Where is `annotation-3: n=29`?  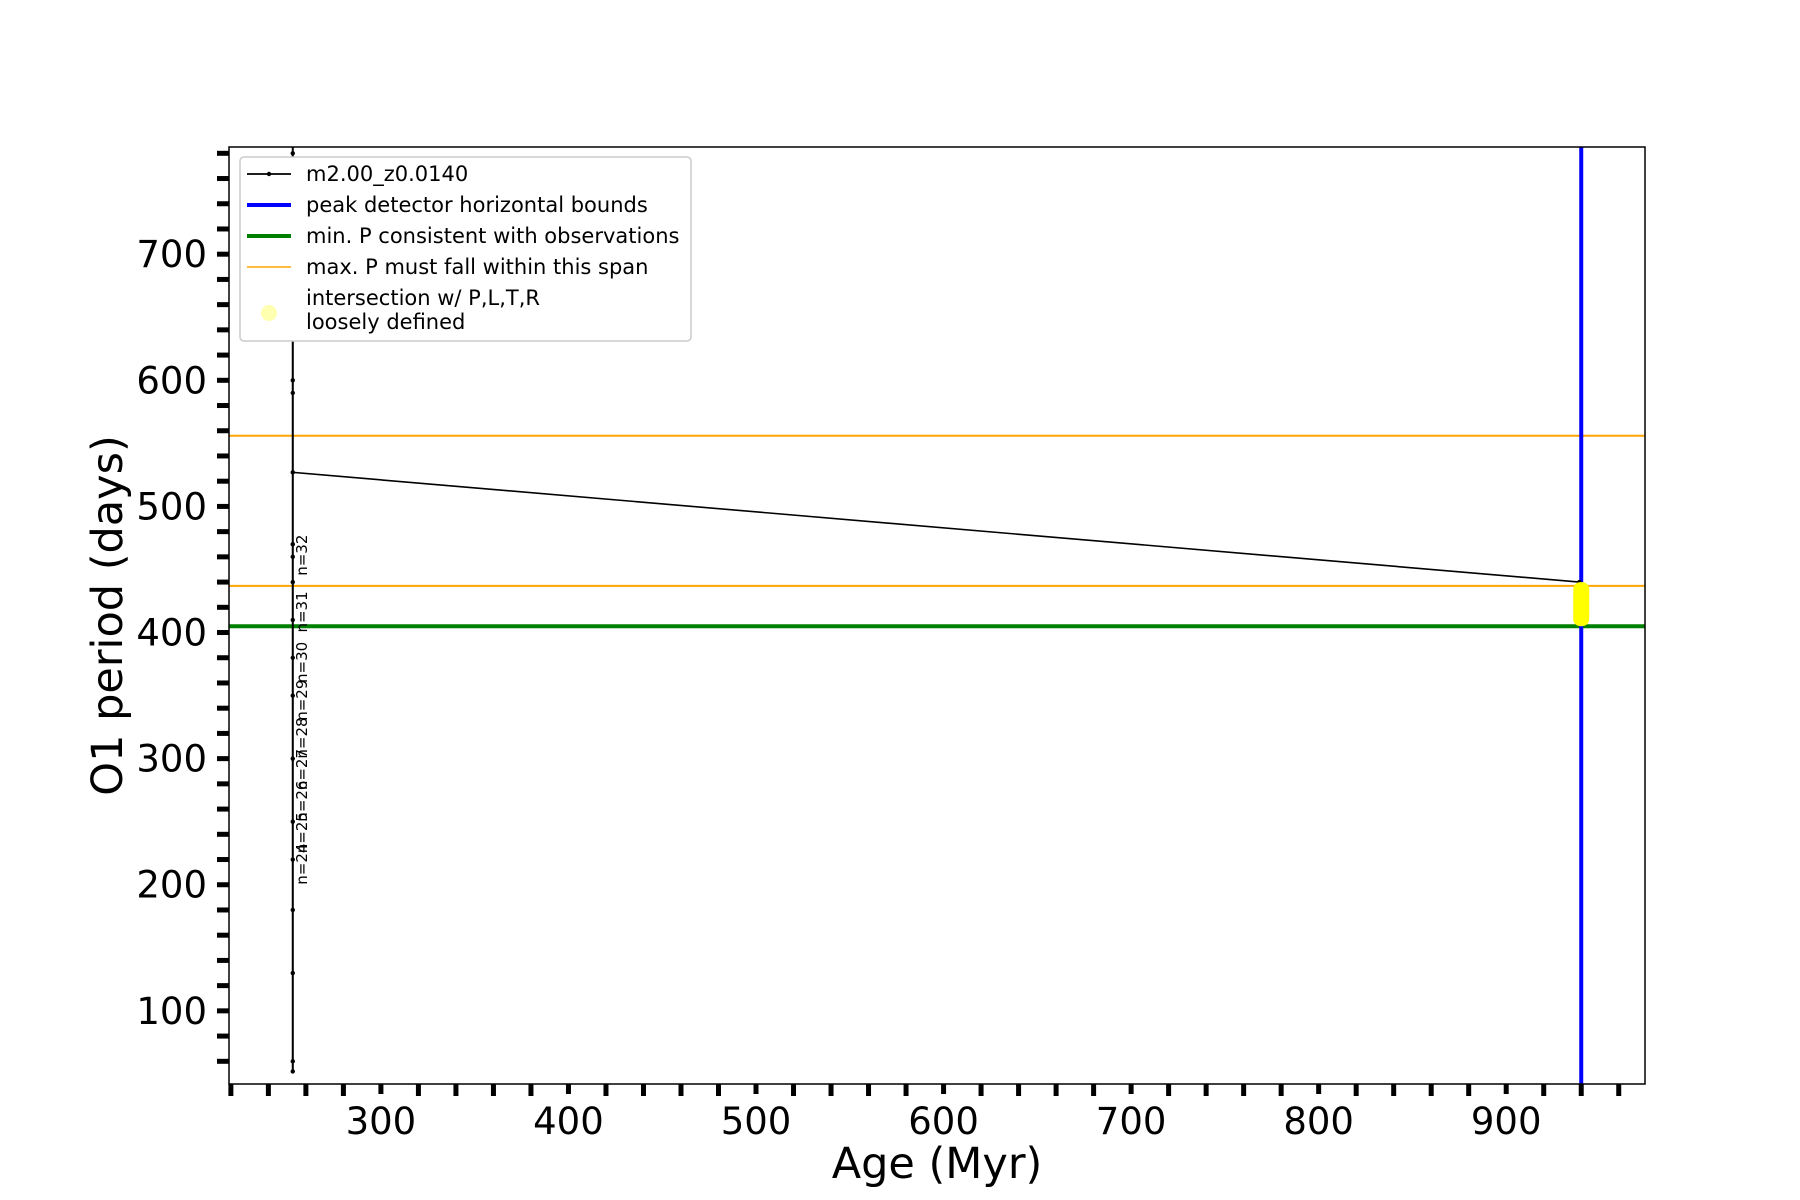
annotation-3: n=29 is located at coordinates (302, 700).